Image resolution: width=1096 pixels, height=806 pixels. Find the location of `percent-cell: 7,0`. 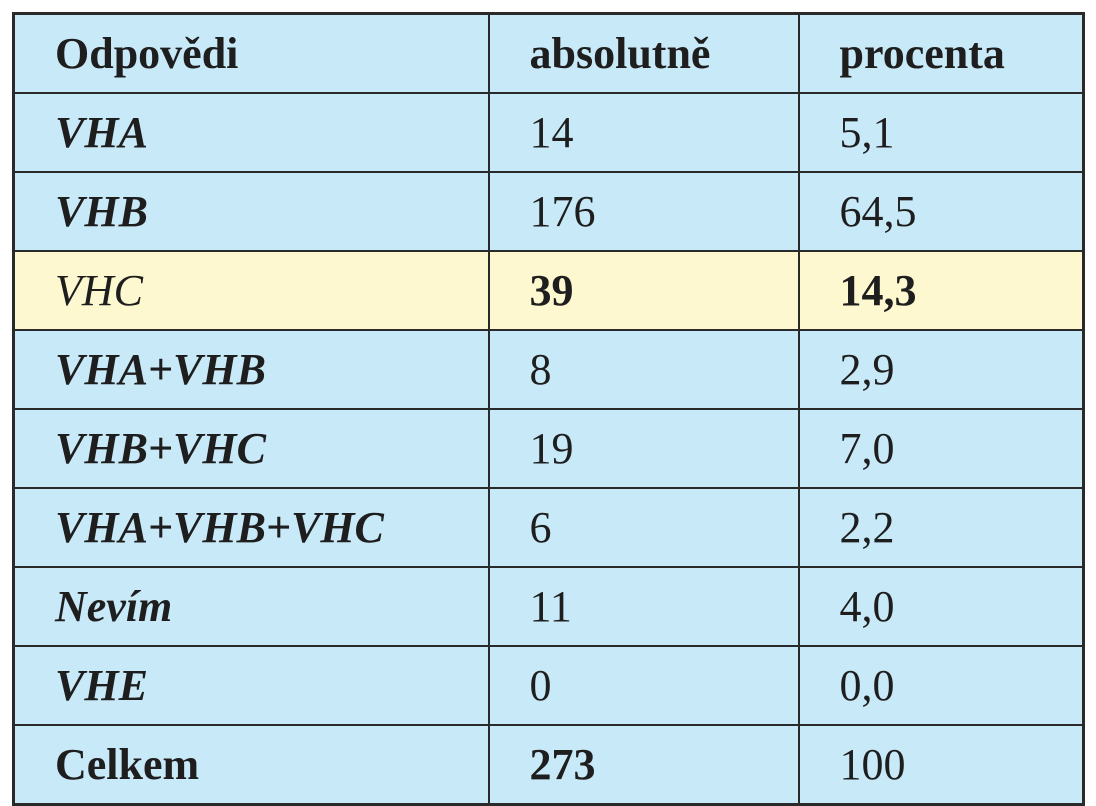

percent-cell: 7,0 is located at coordinates (941, 448).